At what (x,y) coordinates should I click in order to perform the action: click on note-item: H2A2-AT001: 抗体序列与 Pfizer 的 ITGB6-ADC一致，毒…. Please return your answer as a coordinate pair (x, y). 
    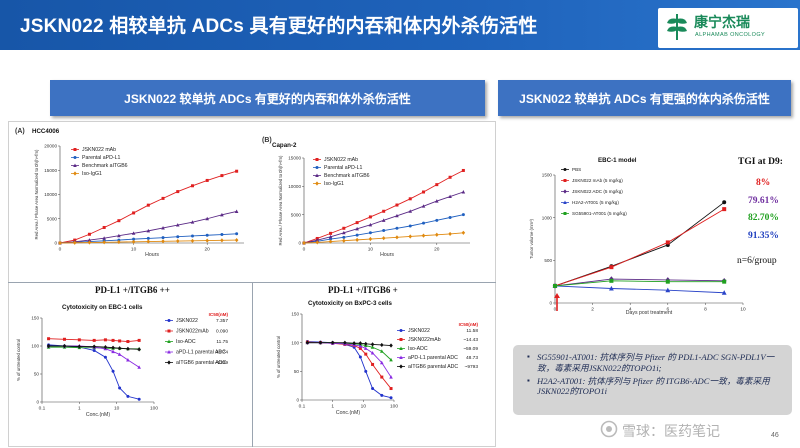
    Looking at the image, I should click on (656, 387).